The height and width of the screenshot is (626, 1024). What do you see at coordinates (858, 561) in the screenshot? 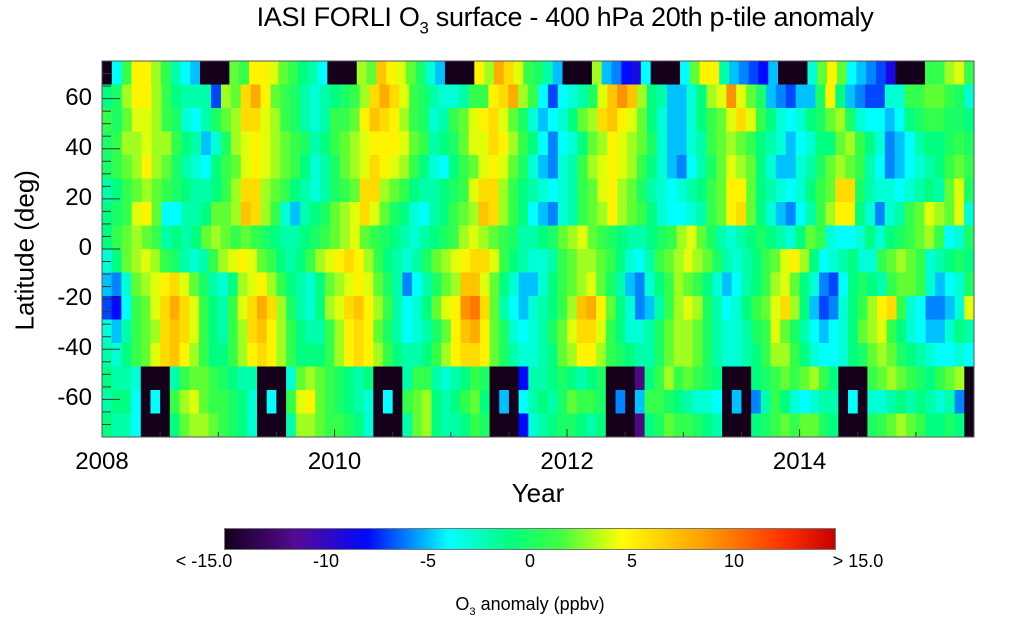
I see `colorbar-tick-label: > 15.0` at bounding box center [858, 561].